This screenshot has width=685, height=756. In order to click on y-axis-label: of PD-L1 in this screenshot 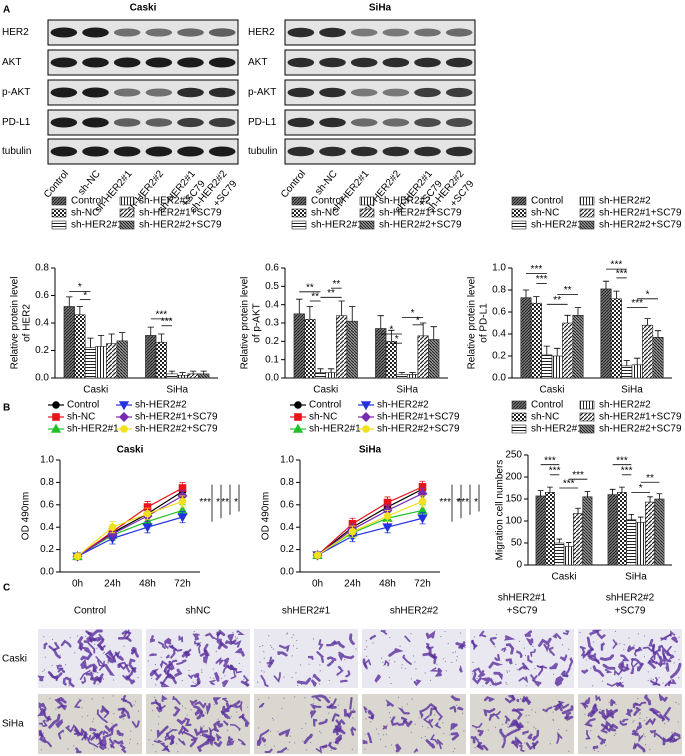, I will do `click(484, 323)`.